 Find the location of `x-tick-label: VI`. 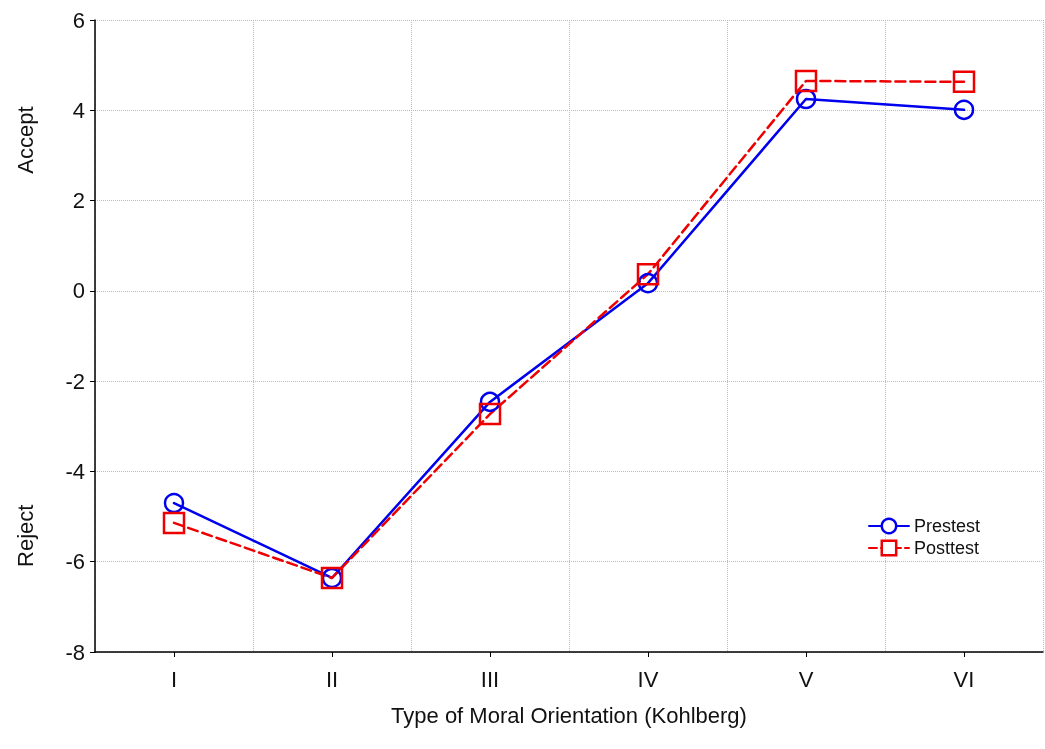

x-tick-label: VI is located at coordinates (964, 679).